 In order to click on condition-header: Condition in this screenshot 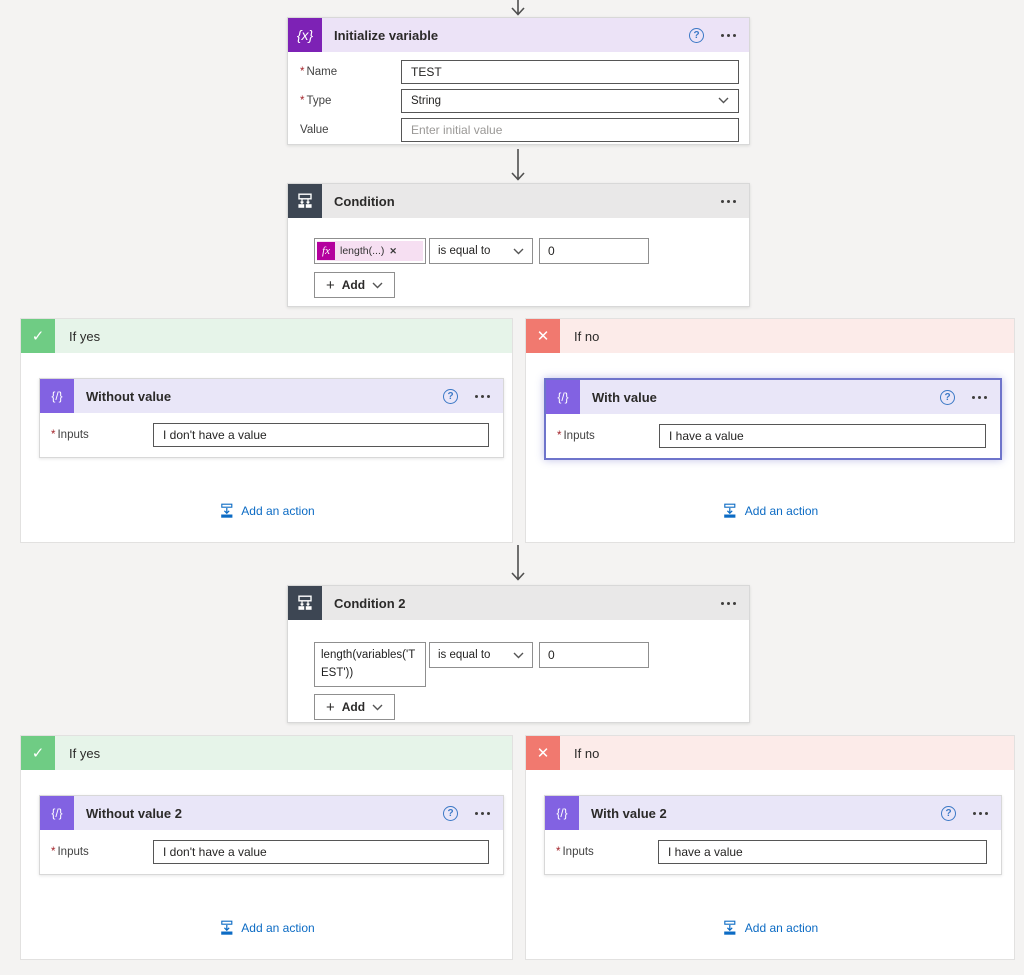, I will do `click(518, 201)`.